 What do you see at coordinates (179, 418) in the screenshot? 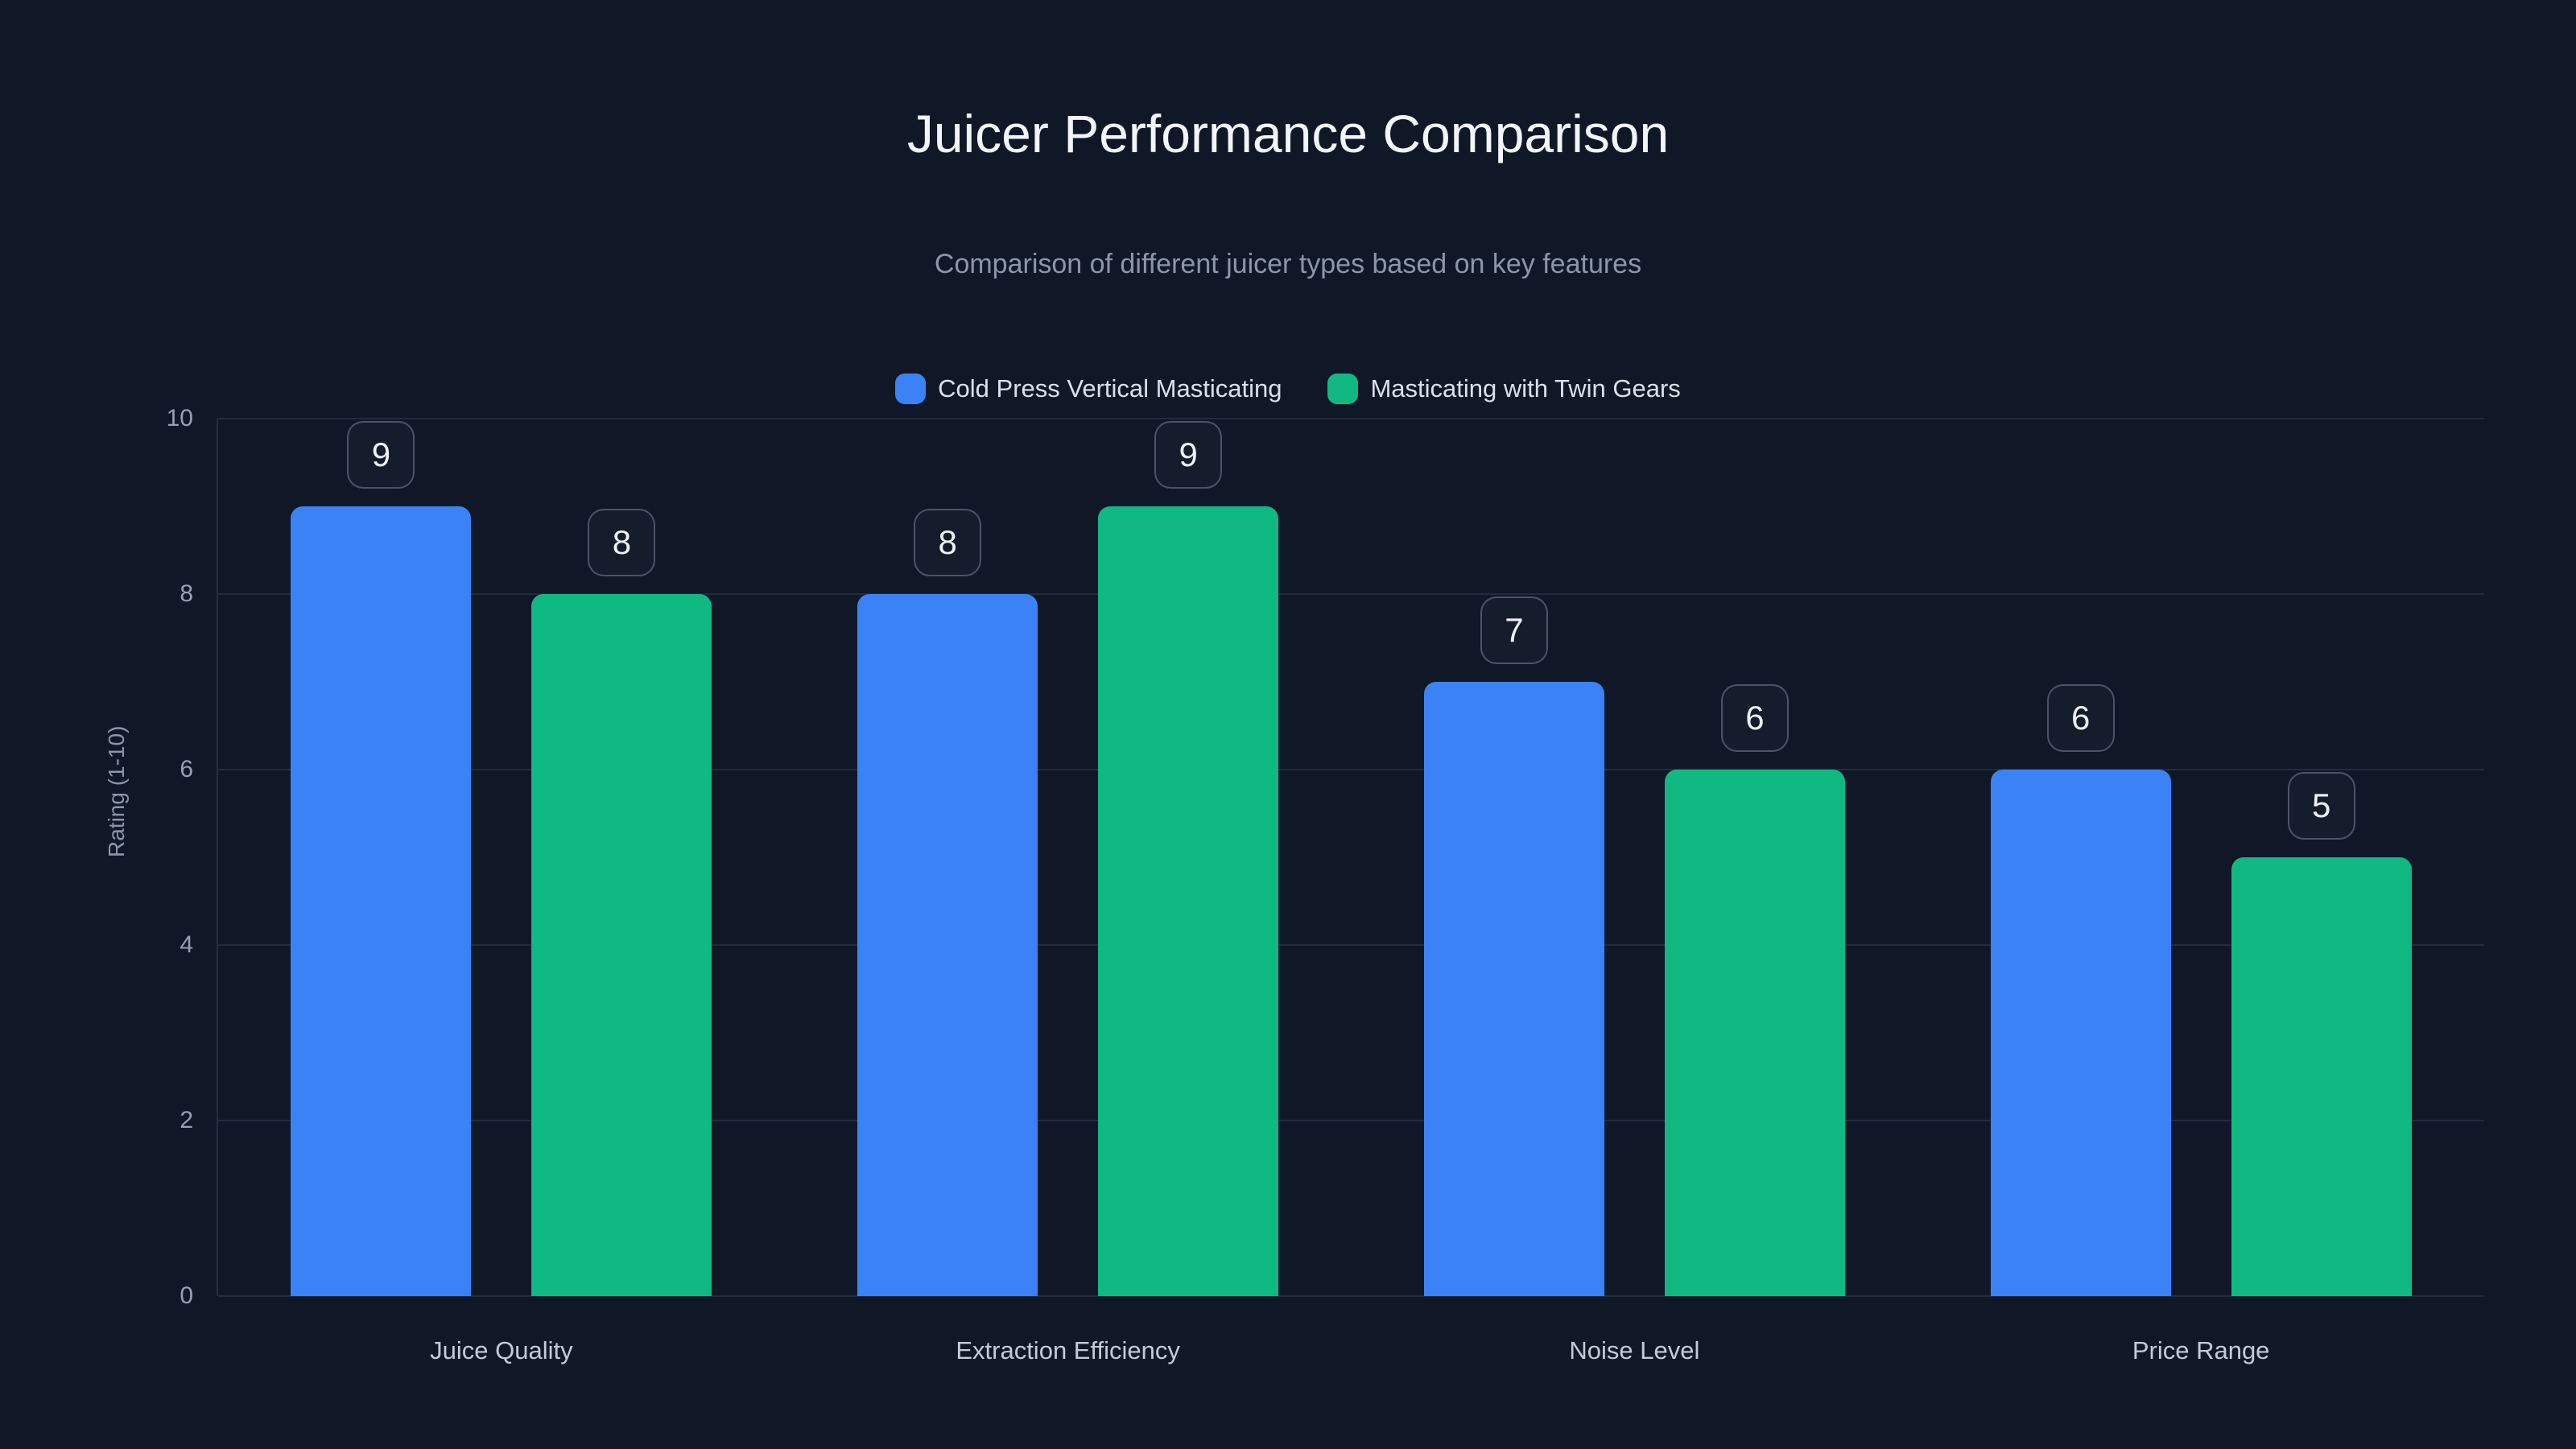
I see `y-tick-label-10: 10` at bounding box center [179, 418].